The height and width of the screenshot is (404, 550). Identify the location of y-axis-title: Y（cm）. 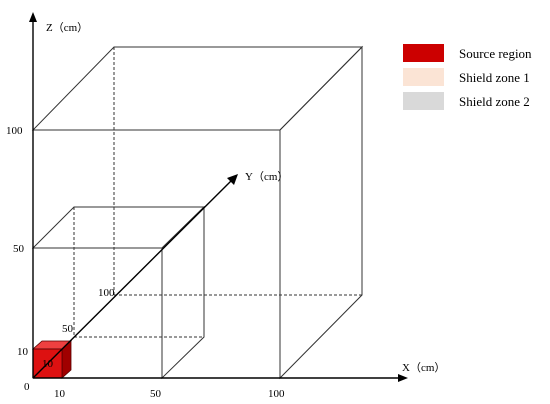
(266, 176).